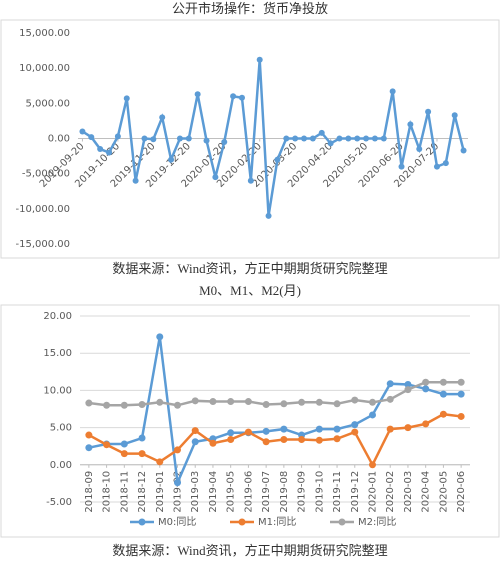 The image size is (500, 565). Describe the element at coordinates (248, 492) in the screenshot. I see `x-tick-label: 2019-06` at that location.